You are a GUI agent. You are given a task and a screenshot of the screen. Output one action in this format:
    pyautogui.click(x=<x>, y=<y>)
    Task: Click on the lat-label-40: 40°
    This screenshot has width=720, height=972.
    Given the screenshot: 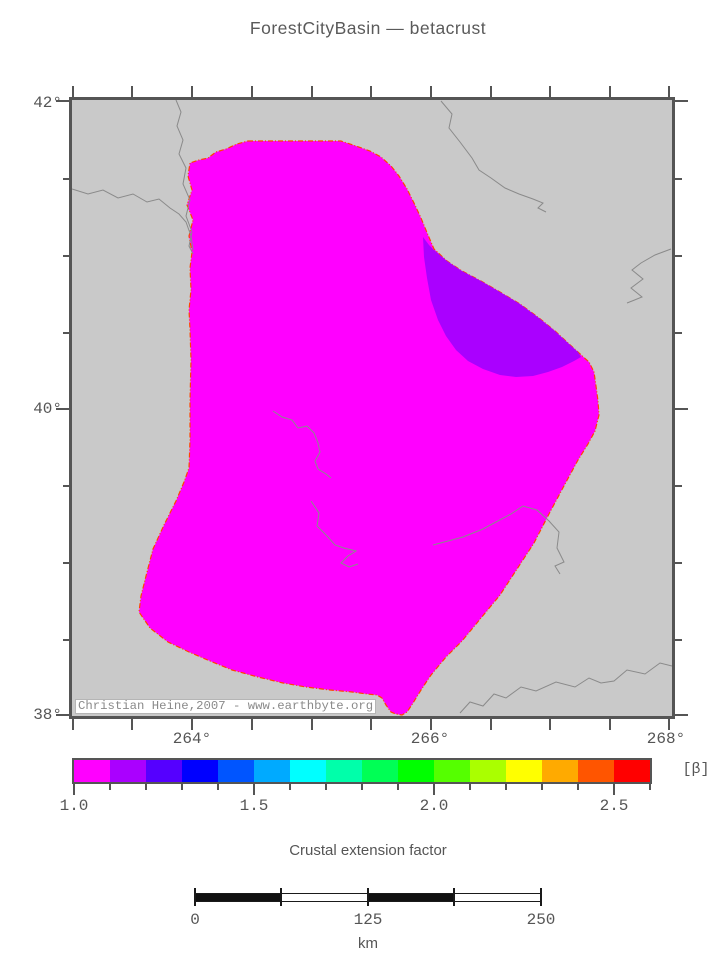 What is the action you would take?
    pyautogui.click(x=47, y=409)
    